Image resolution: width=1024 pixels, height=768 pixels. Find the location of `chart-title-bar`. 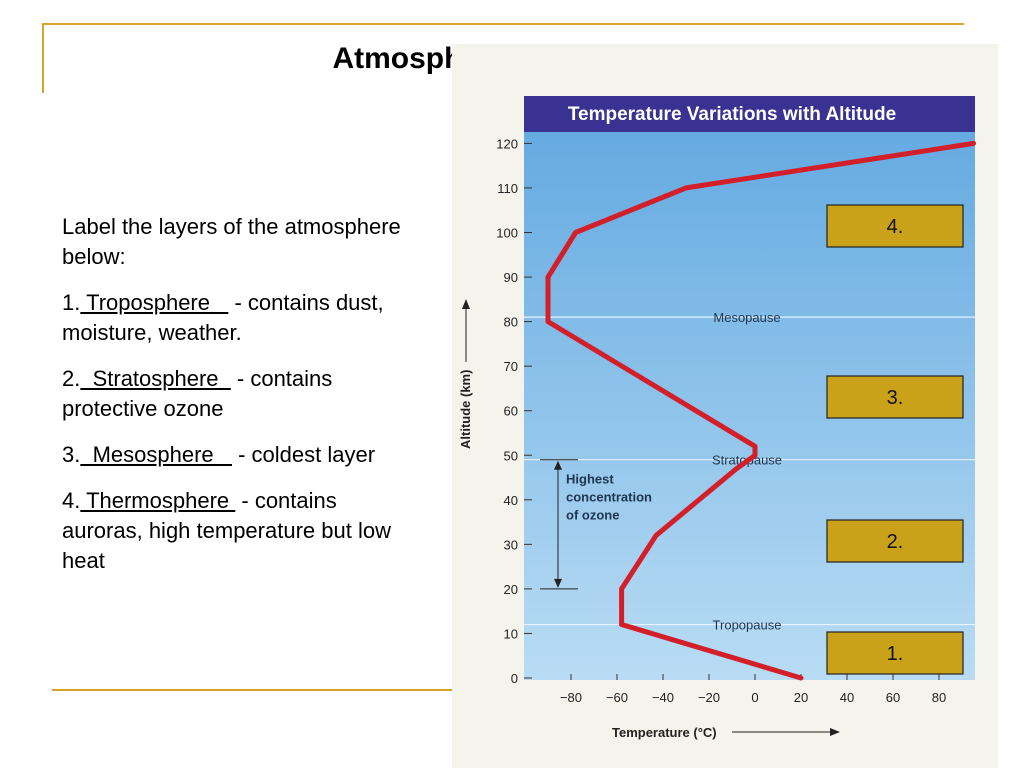

chart-title-bar is located at coordinates (749, 114).